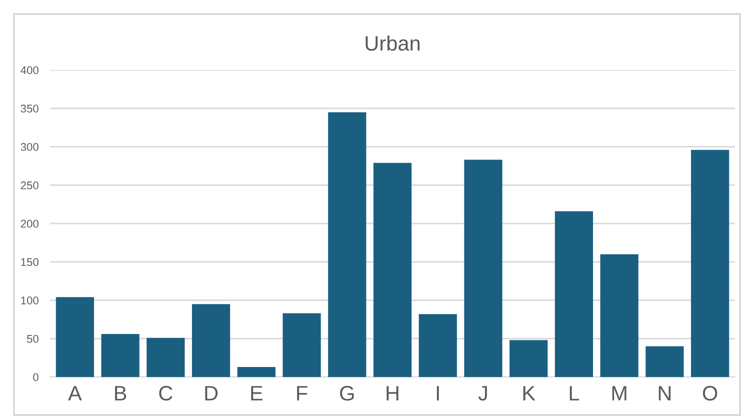 The width and height of the screenshot is (741, 416). What do you see at coordinates (392, 393) in the screenshot?
I see `x-tick-label: H` at bounding box center [392, 393].